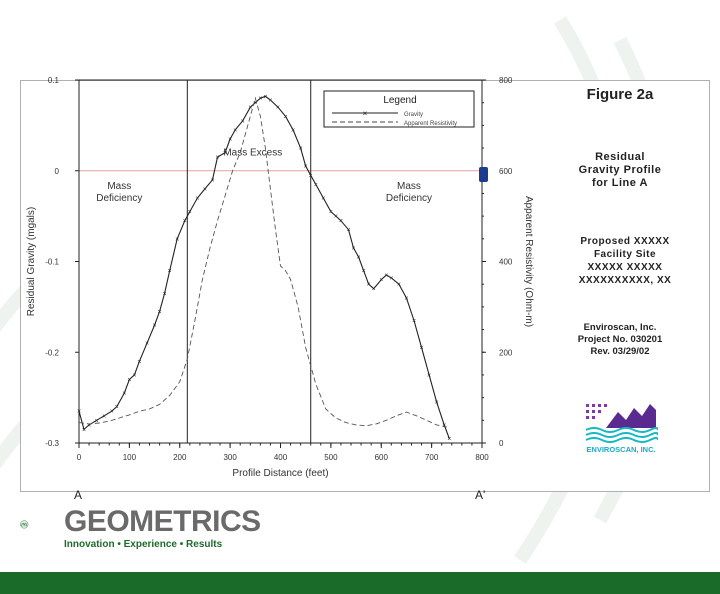 The image size is (720, 594). What do you see at coordinates (365, 113) in the screenshot?
I see `legend-gravity-marker: ×` at bounding box center [365, 113].